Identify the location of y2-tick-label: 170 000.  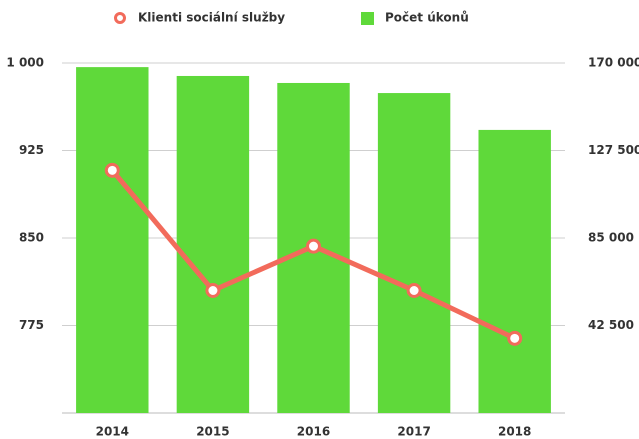
(613, 63).